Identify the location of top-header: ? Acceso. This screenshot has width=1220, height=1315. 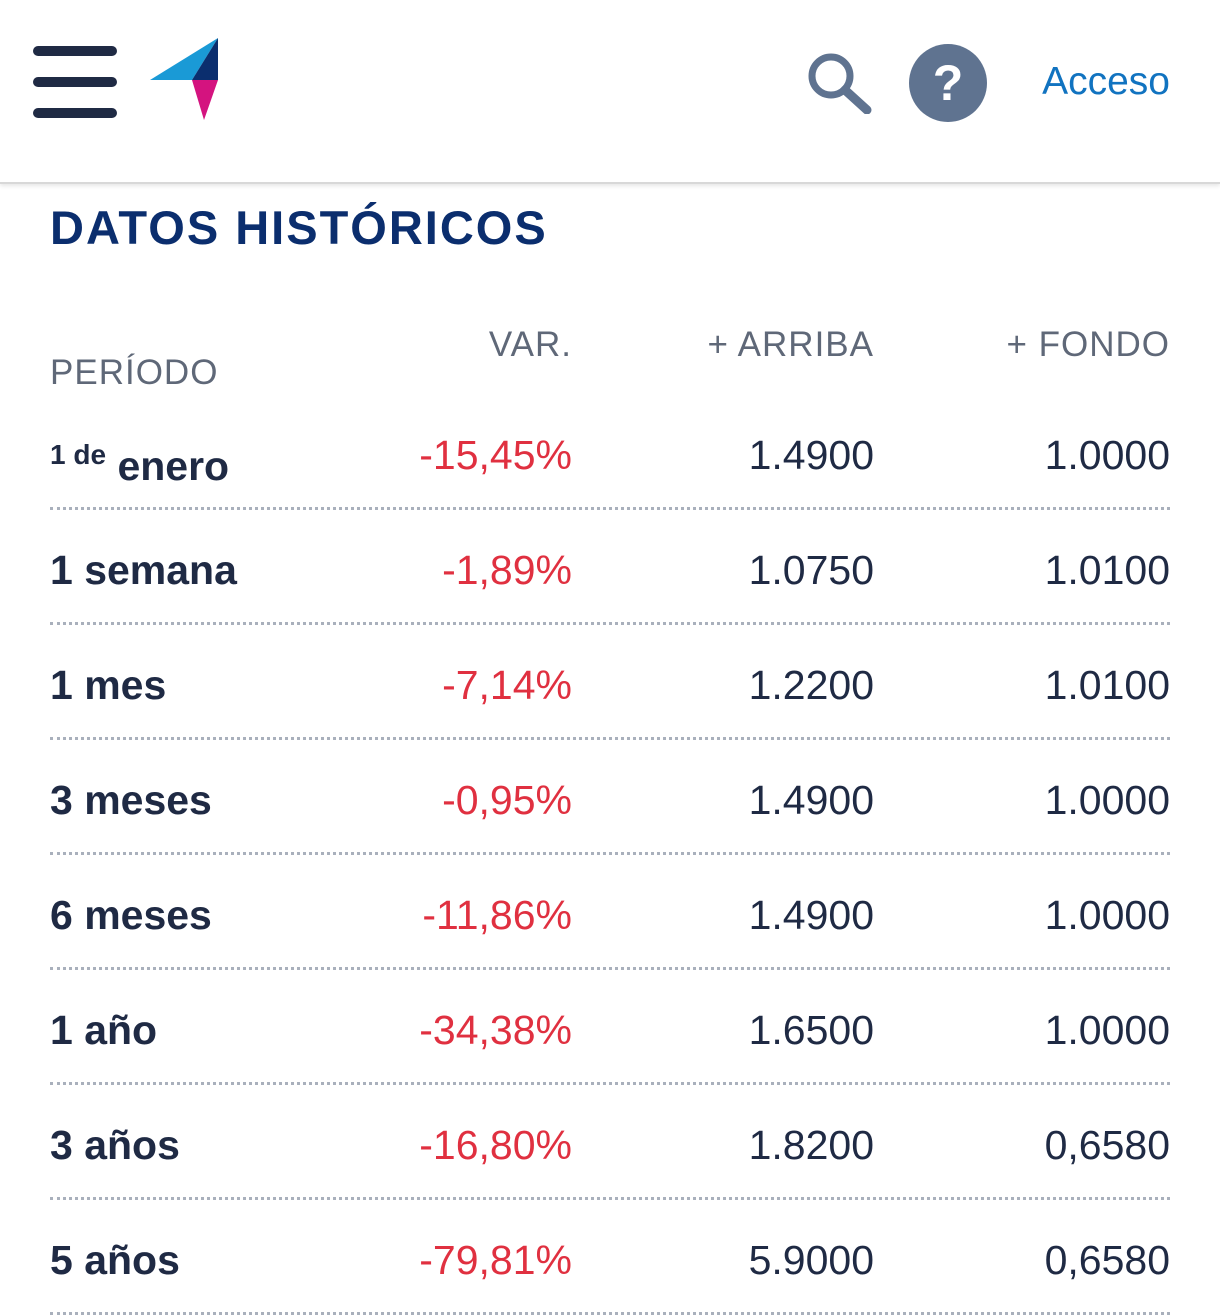
(610, 92).